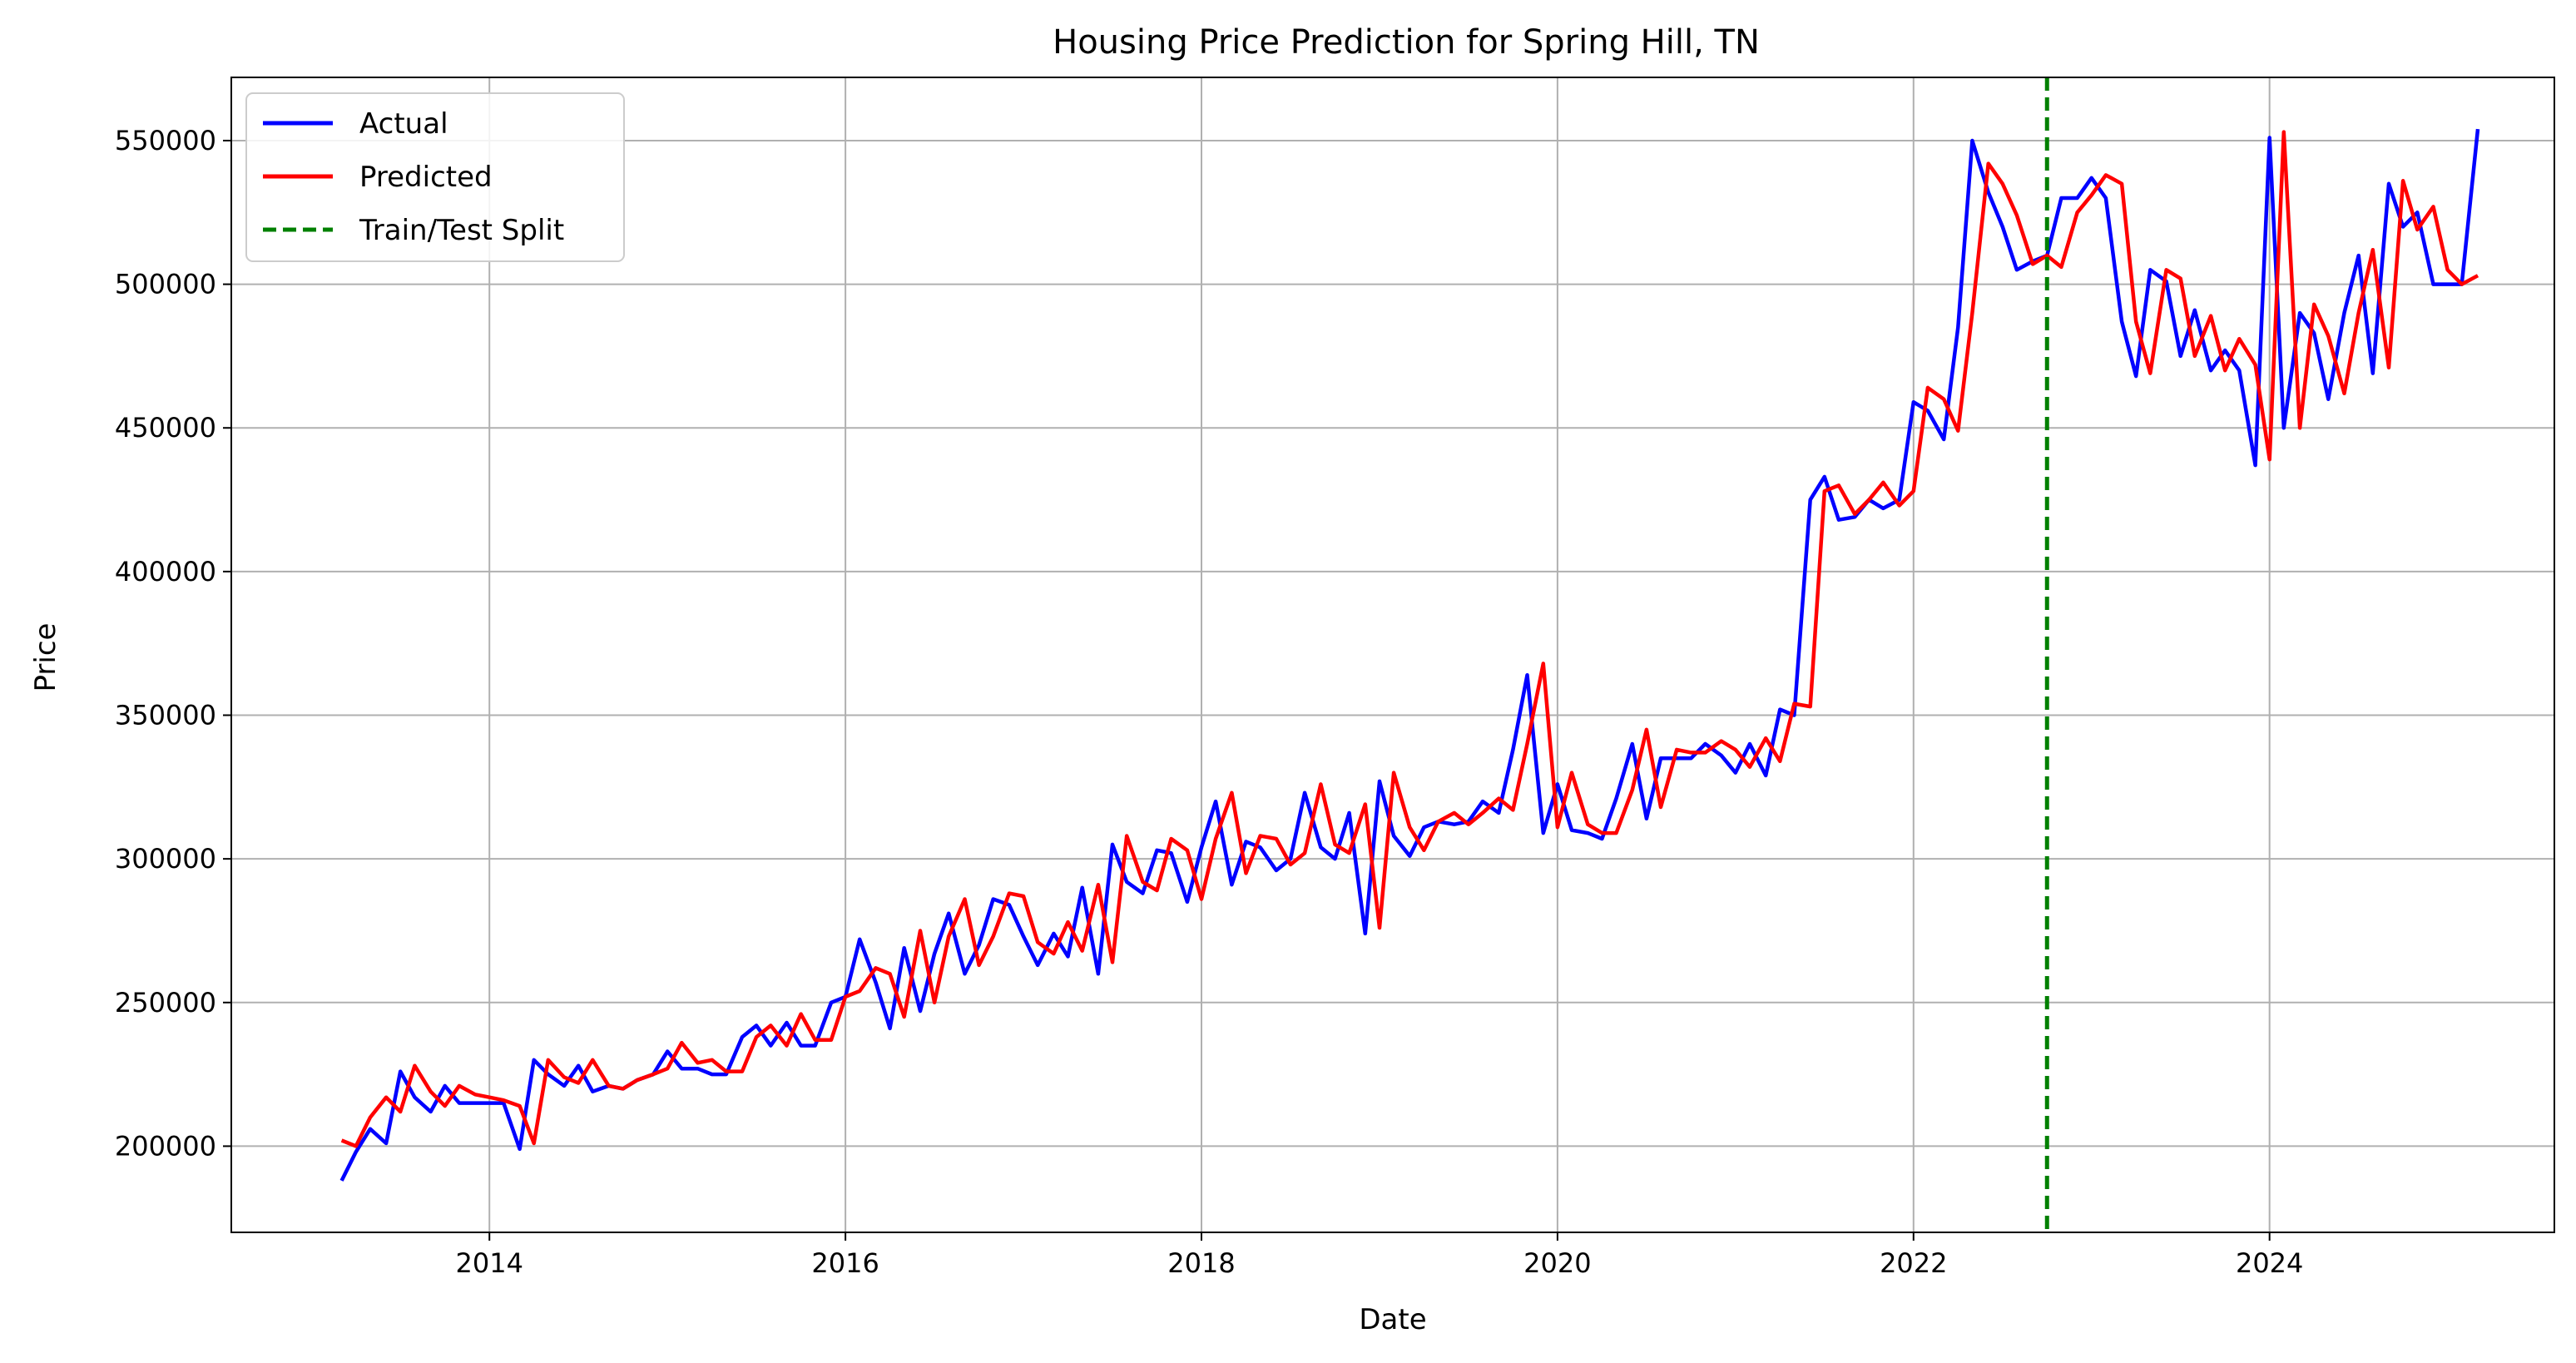  What do you see at coordinates (165, 716) in the screenshot?
I see `y-tick-label: 350000` at bounding box center [165, 716].